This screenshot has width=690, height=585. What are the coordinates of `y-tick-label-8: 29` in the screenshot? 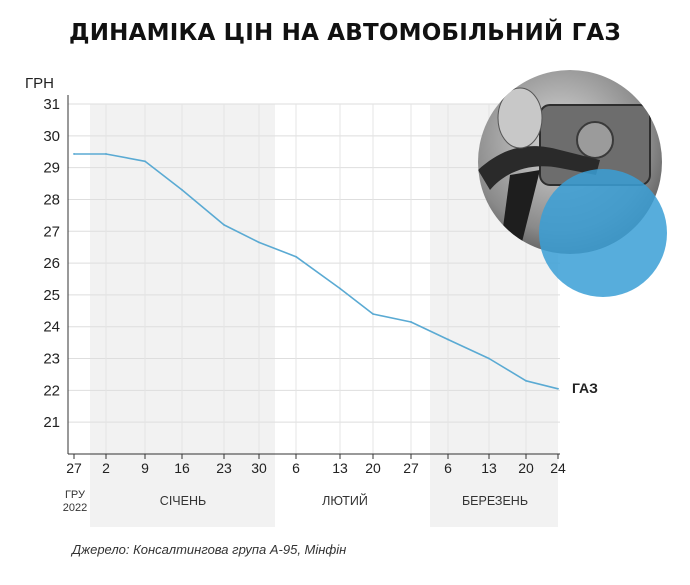 It's located at (51, 168).